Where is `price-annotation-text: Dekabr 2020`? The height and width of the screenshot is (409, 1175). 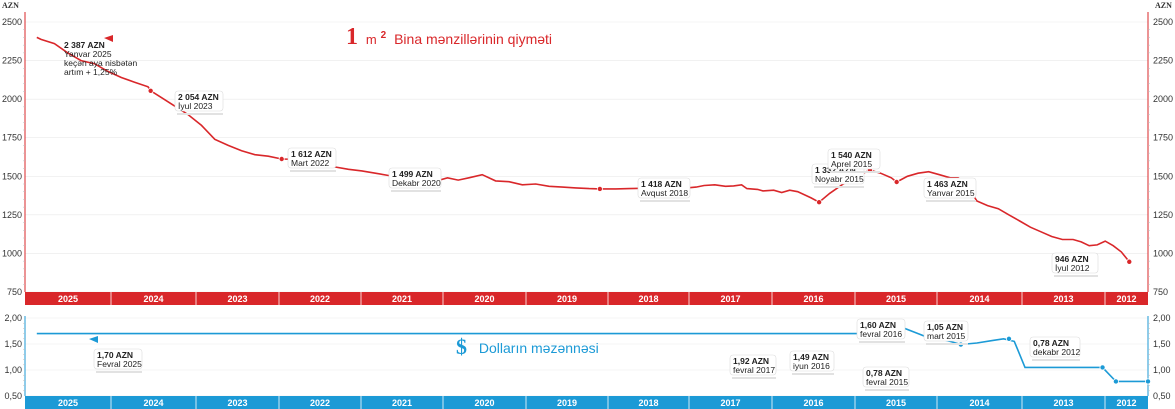 price-annotation-text: Dekabr 2020 is located at coordinates (416, 183).